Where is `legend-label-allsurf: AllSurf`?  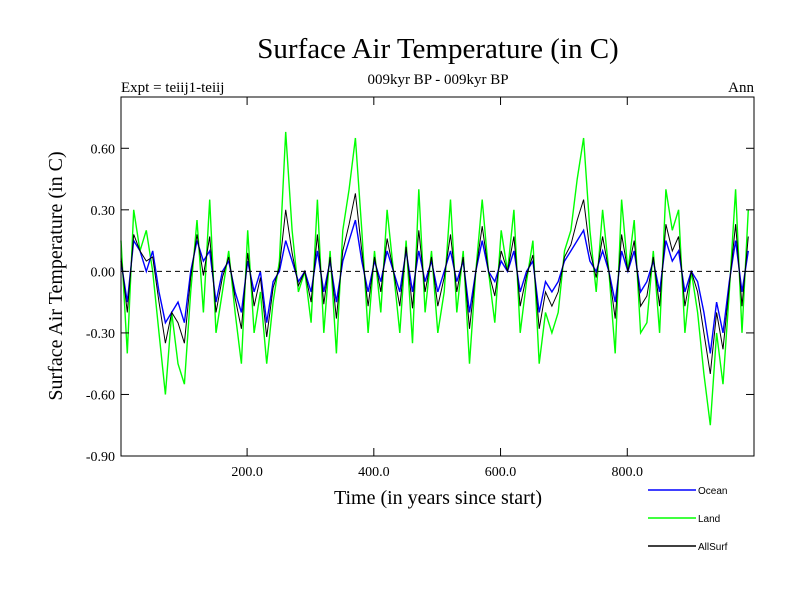 legend-label-allsurf: AllSurf is located at coordinates (713, 547).